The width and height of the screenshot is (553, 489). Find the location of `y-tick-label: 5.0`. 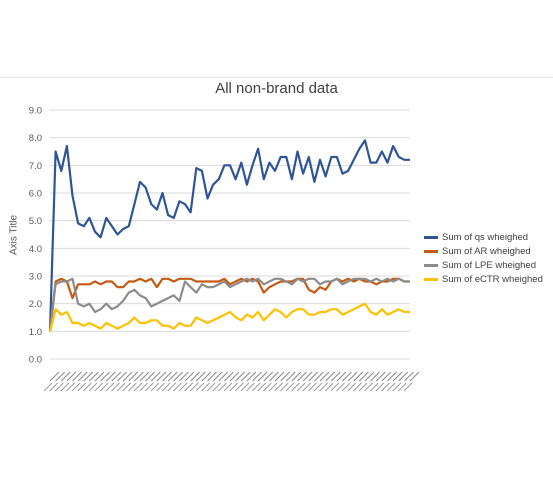

y-tick-label: 5.0 is located at coordinates (35, 221).